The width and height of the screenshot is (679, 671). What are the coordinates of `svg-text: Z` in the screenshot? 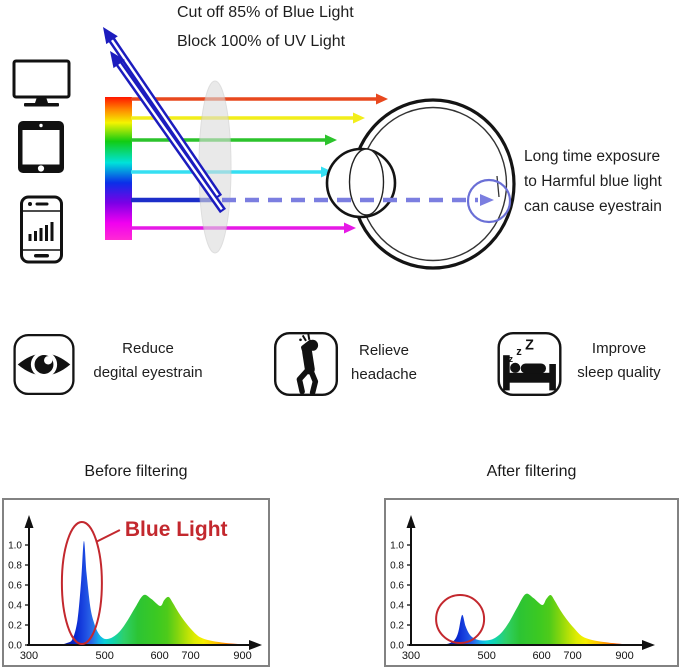 It's located at (529, 346).